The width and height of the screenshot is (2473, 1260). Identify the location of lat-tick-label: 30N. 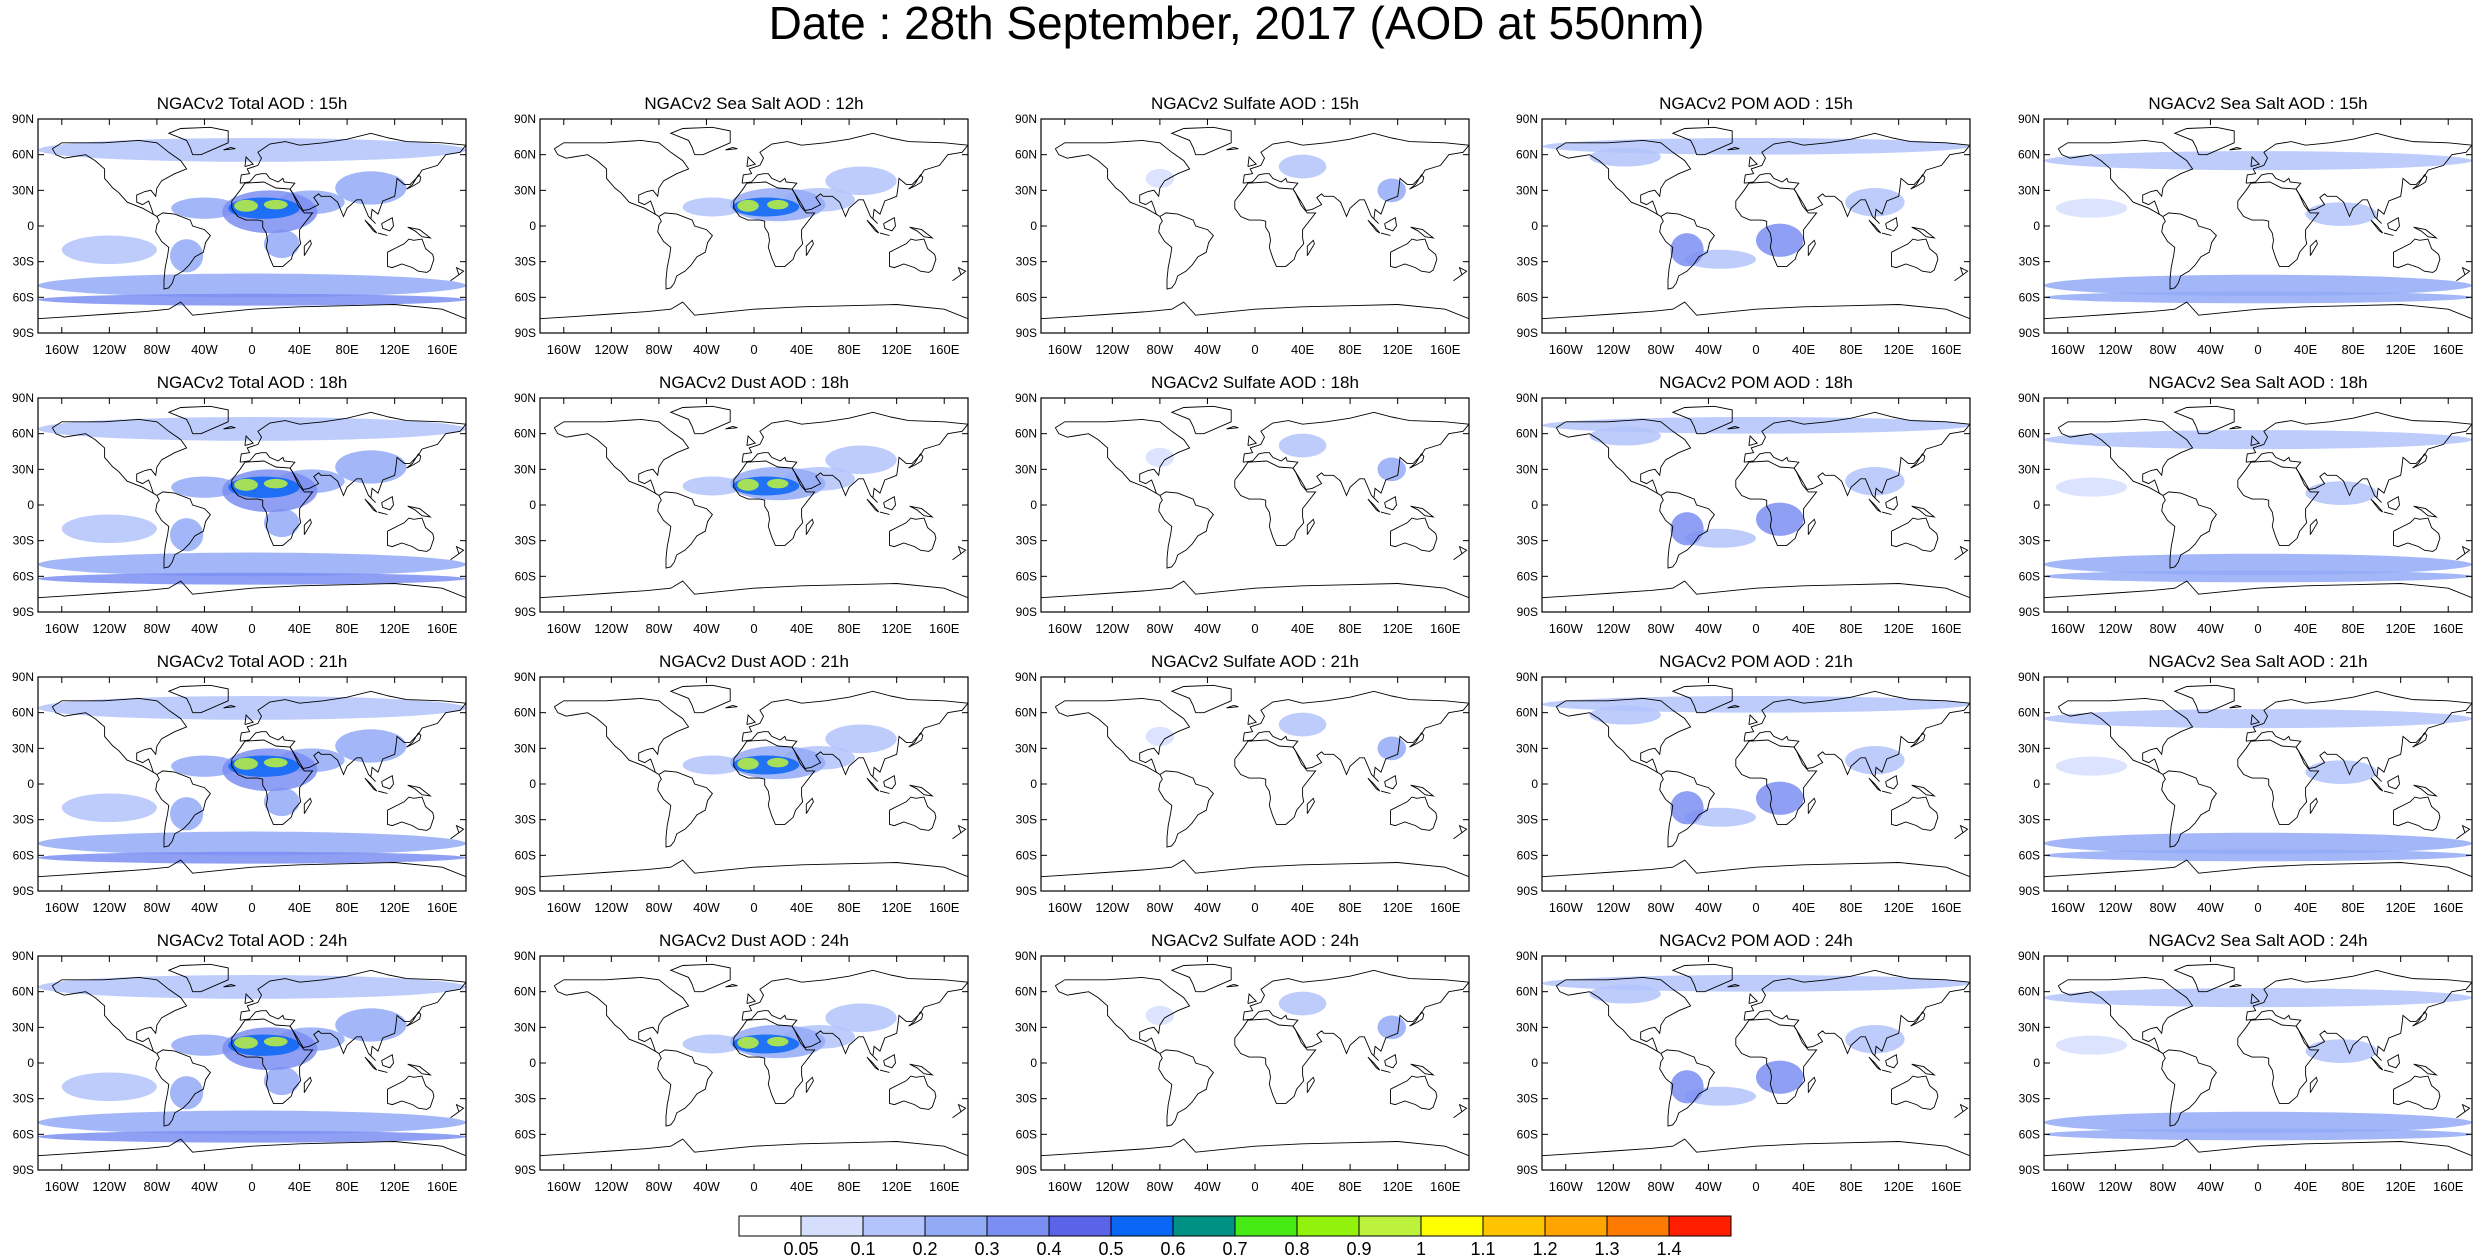
(1026, 748).